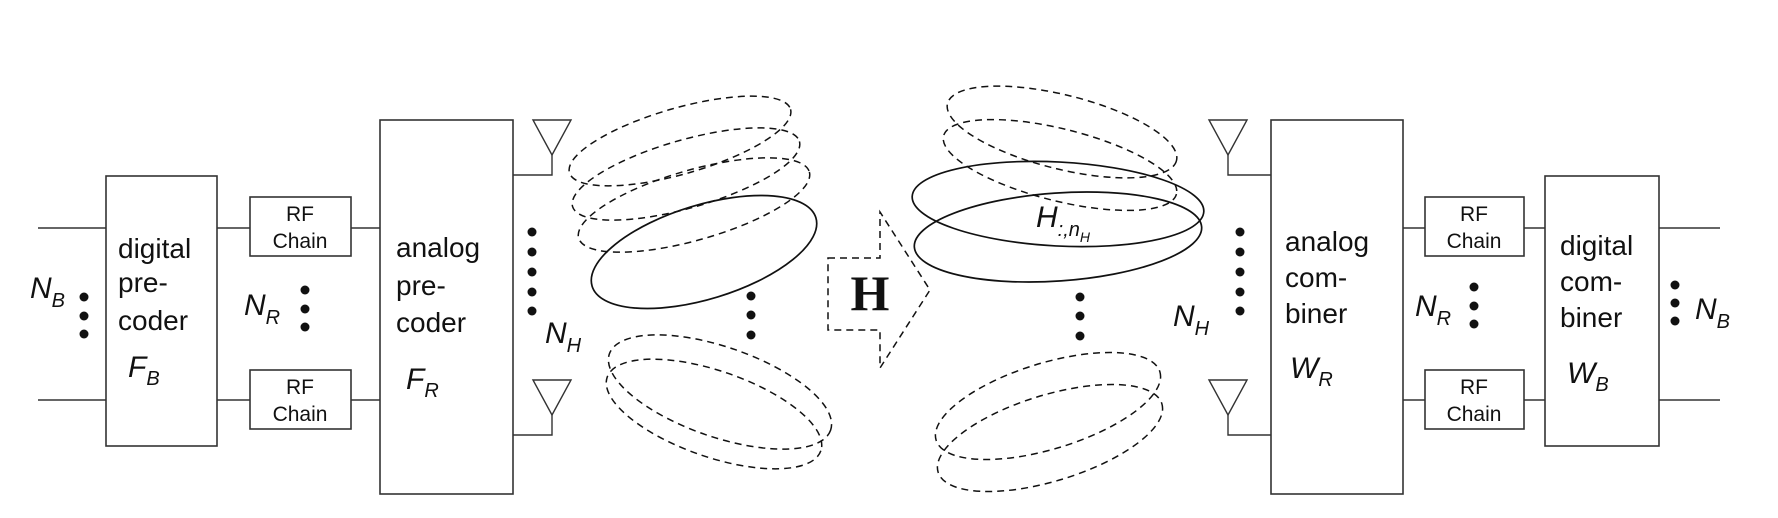 The height and width of the screenshot is (518, 1778). What do you see at coordinates (1239, 407) in the screenshot?
I see `rx-antenna-bottom` at bounding box center [1239, 407].